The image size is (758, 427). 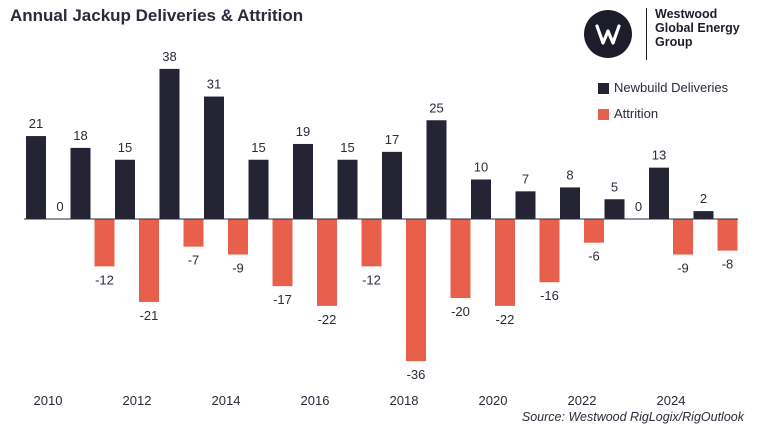 What do you see at coordinates (416, 374) in the screenshot?
I see `label-attrition-2018: -36` at bounding box center [416, 374].